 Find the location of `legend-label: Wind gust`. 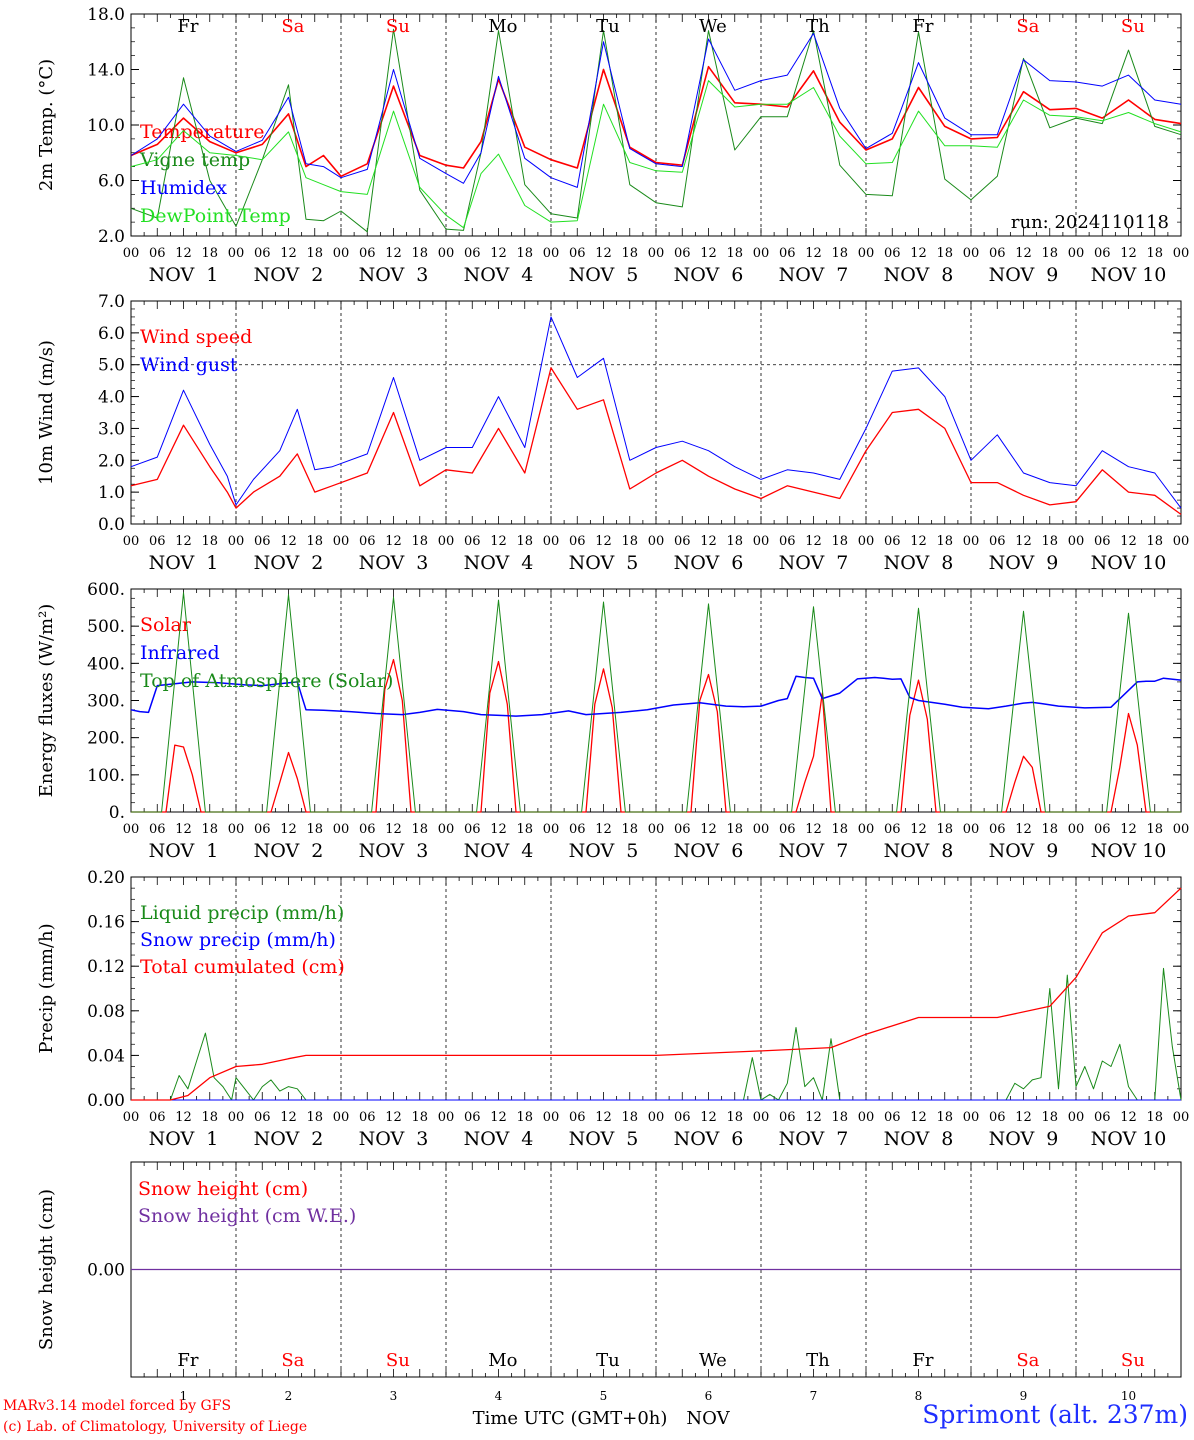

legend-label: Wind gust is located at coordinates (189, 365).